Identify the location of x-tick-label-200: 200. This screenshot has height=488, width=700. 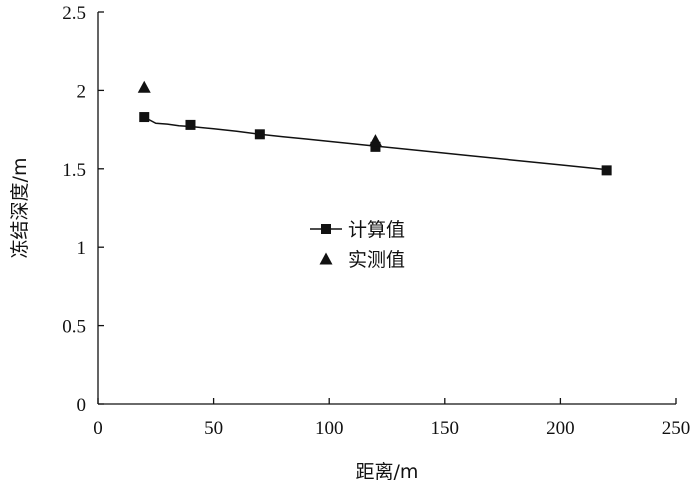
(560, 428).